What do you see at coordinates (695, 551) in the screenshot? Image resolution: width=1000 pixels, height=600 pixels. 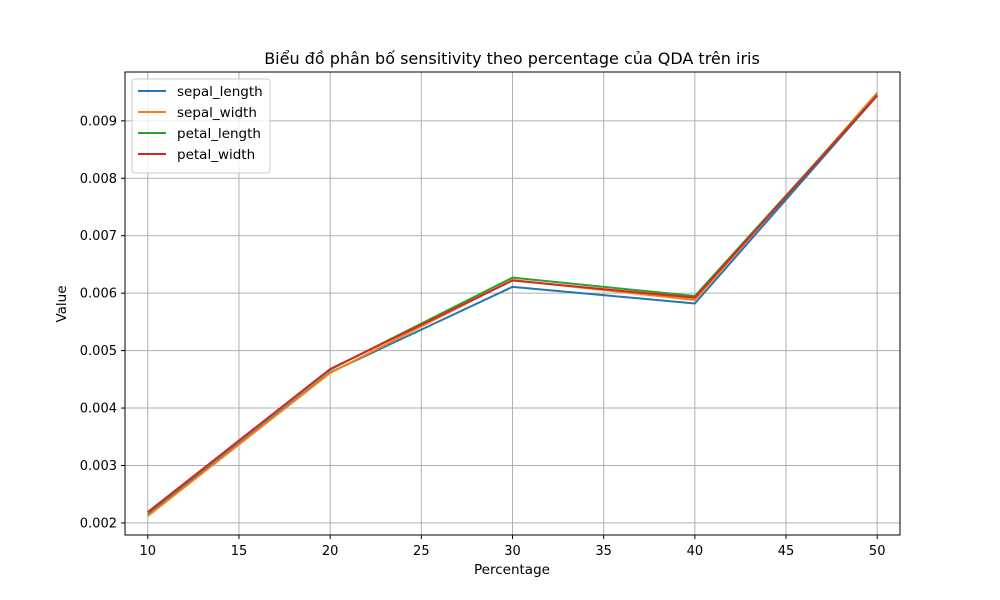 I see `x-tick-label: 40` at bounding box center [695, 551].